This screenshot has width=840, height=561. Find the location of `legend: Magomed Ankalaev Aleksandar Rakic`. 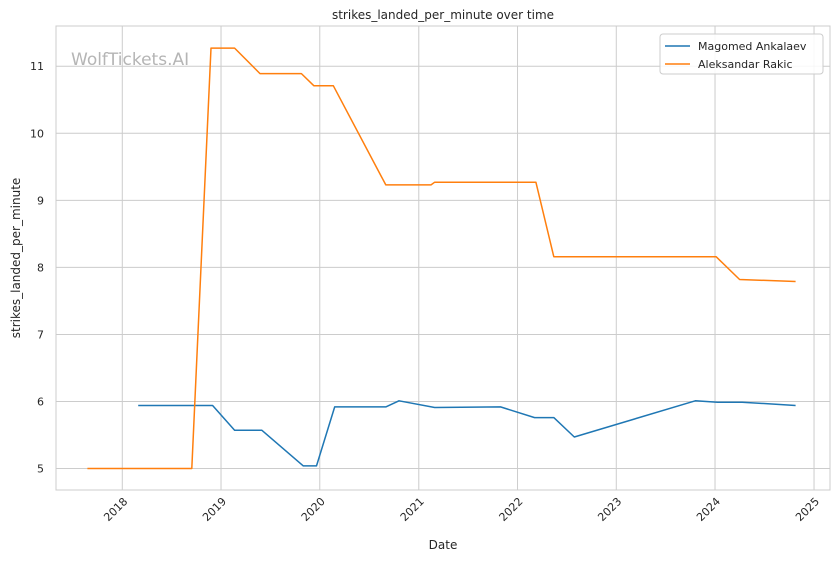

legend: Magomed Ankalaev Aleksandar Rakic is located at coordinates (741, 54).